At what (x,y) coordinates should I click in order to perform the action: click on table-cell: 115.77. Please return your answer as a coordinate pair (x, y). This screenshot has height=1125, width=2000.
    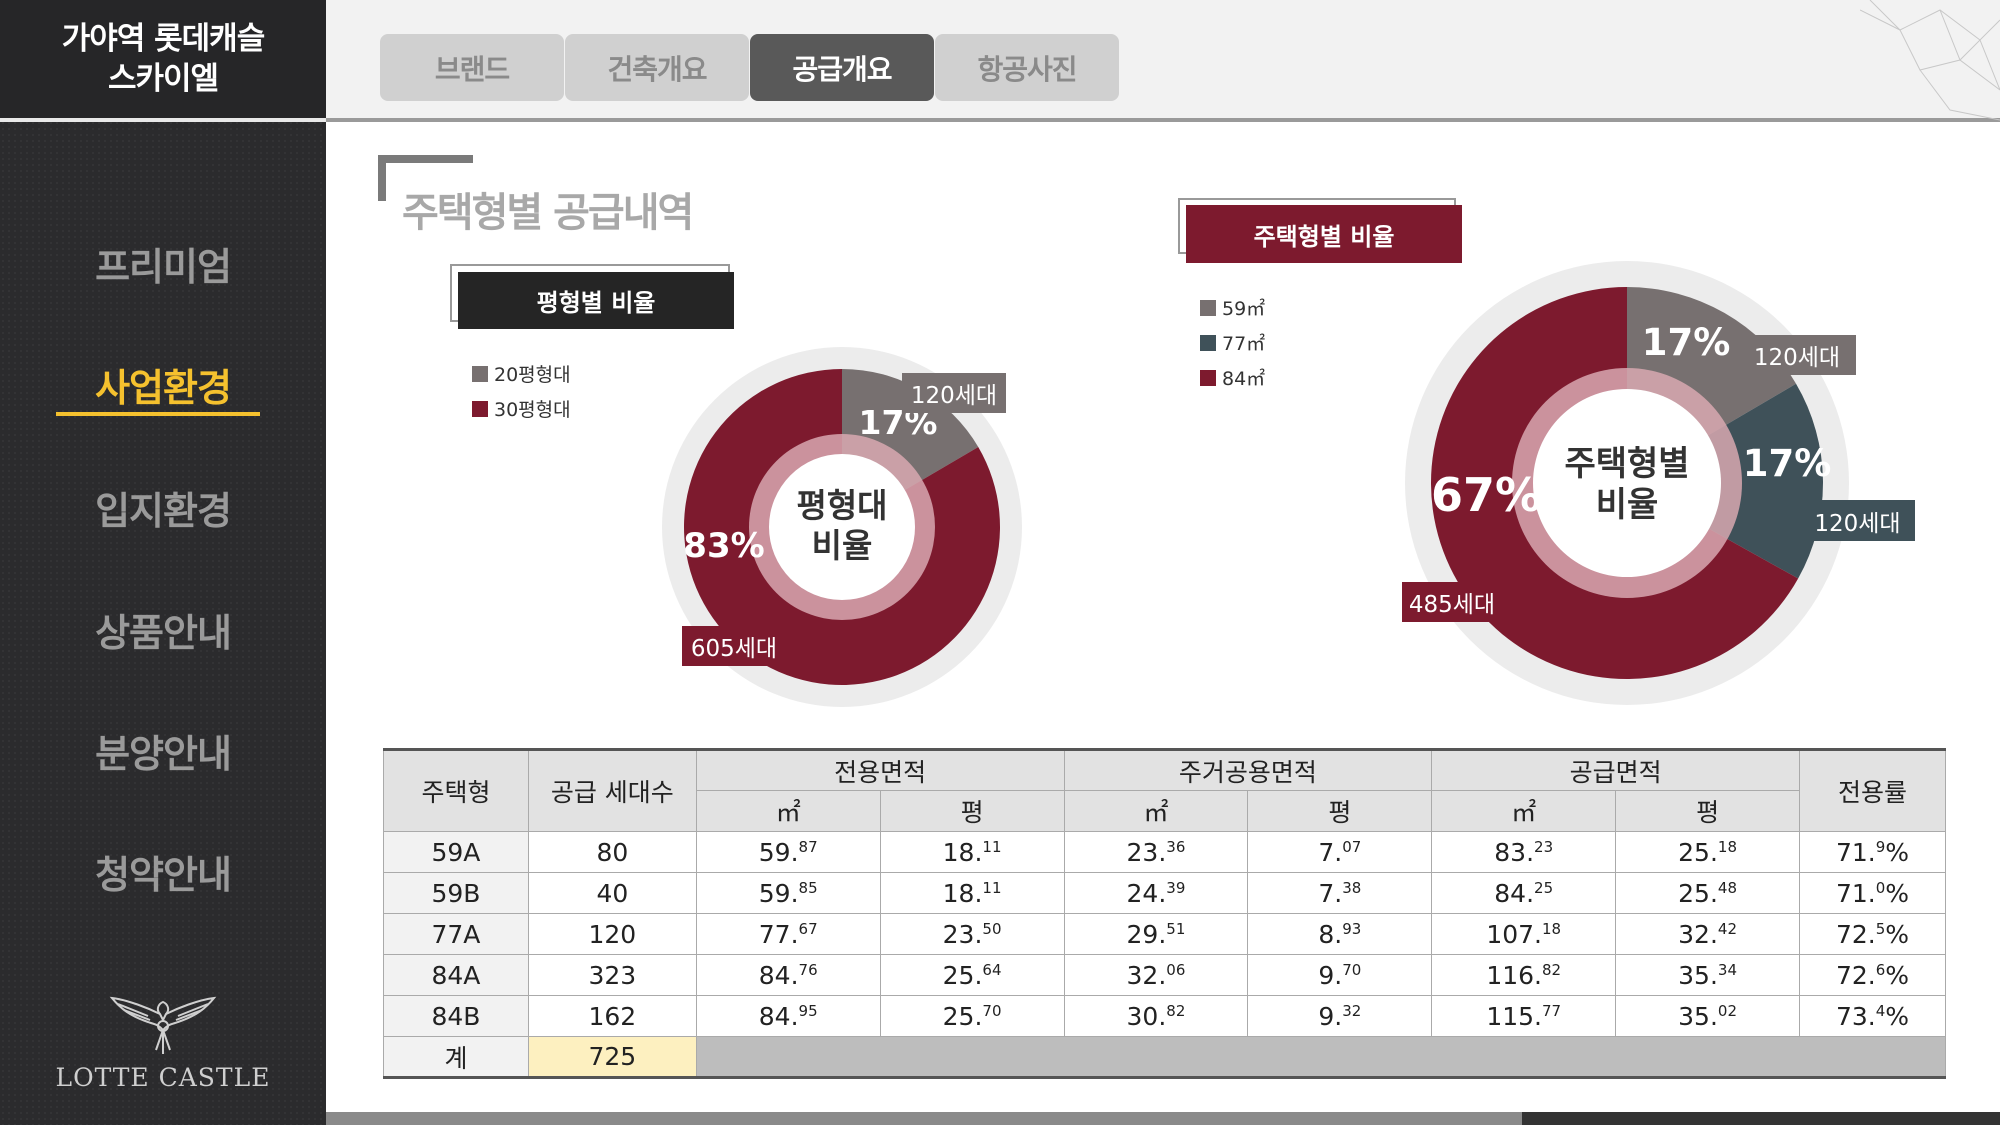
    Looking at the image, I should click on (1524, 1016).